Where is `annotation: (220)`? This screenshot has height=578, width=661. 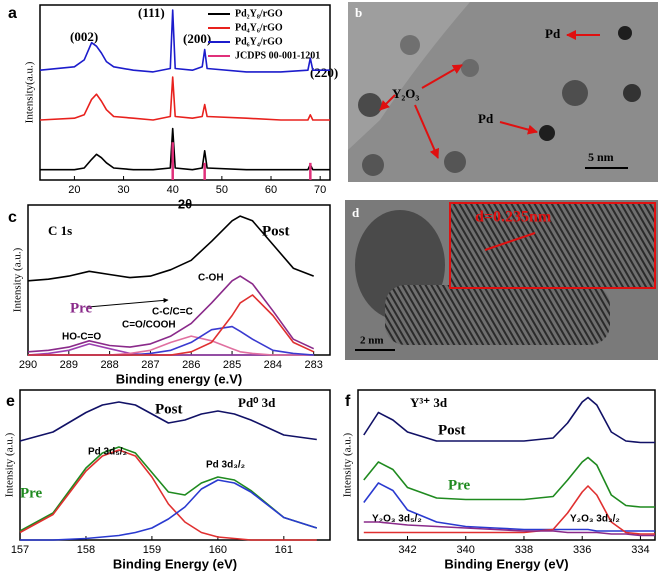 annotation: (220) is located at coordinates (324, 72).